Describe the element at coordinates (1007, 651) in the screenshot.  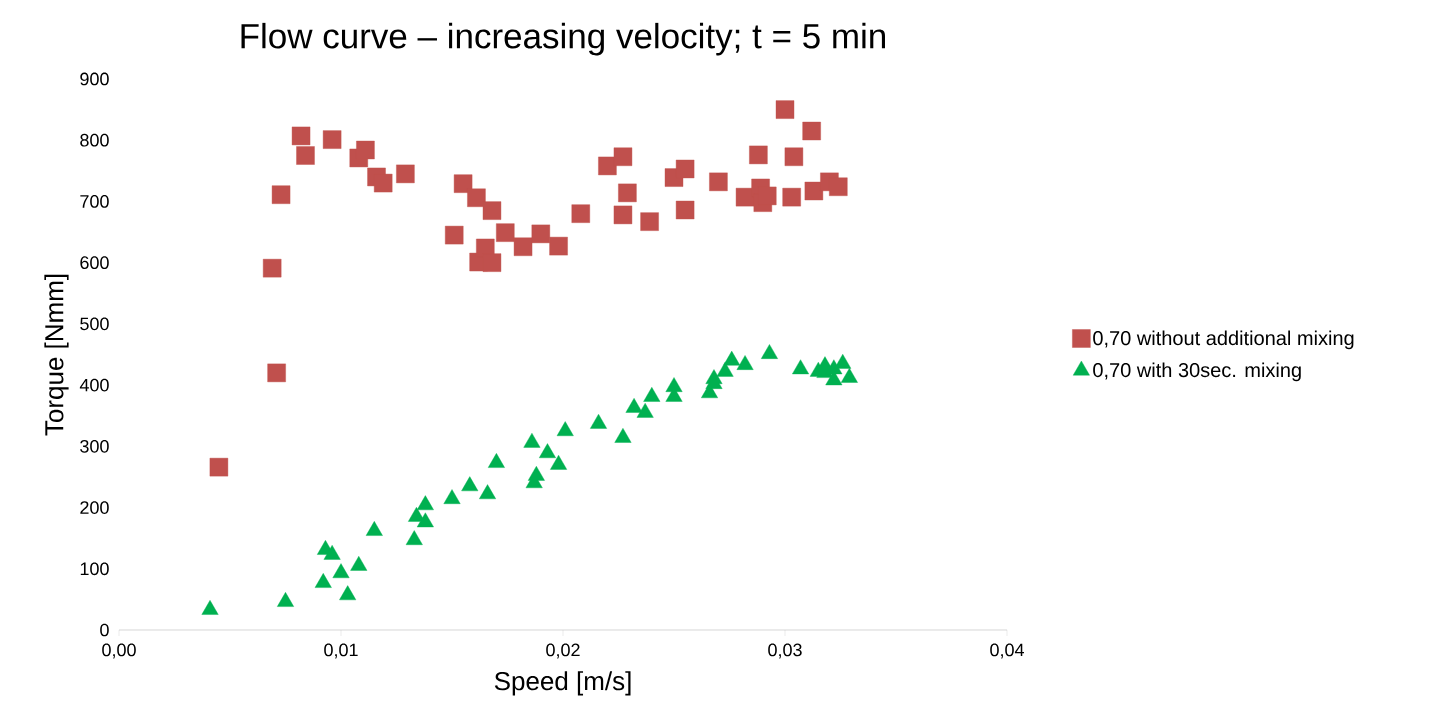
I see `x-tick-label: 0,04` at that location.